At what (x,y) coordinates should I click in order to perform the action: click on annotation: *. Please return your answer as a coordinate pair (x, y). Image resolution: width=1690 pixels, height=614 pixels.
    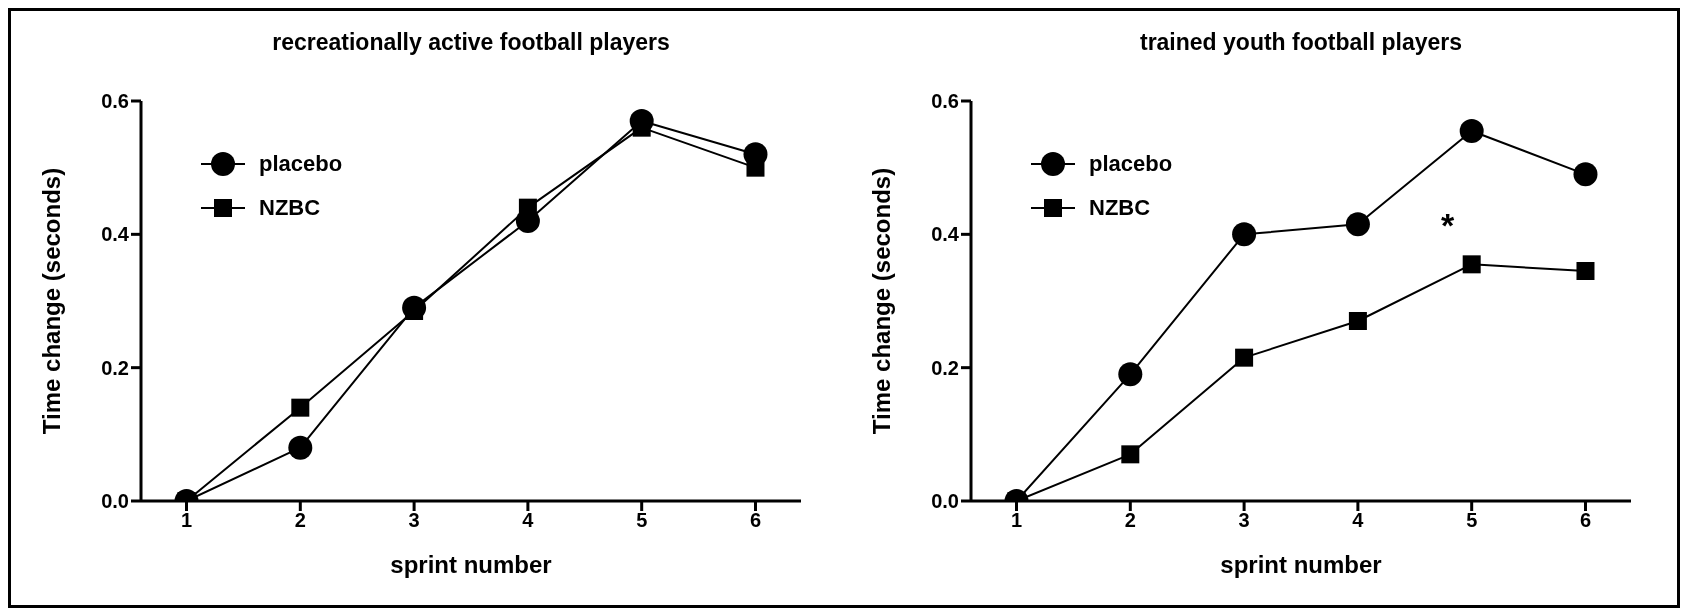
    Looking at the image, I should click on (1448, 225).